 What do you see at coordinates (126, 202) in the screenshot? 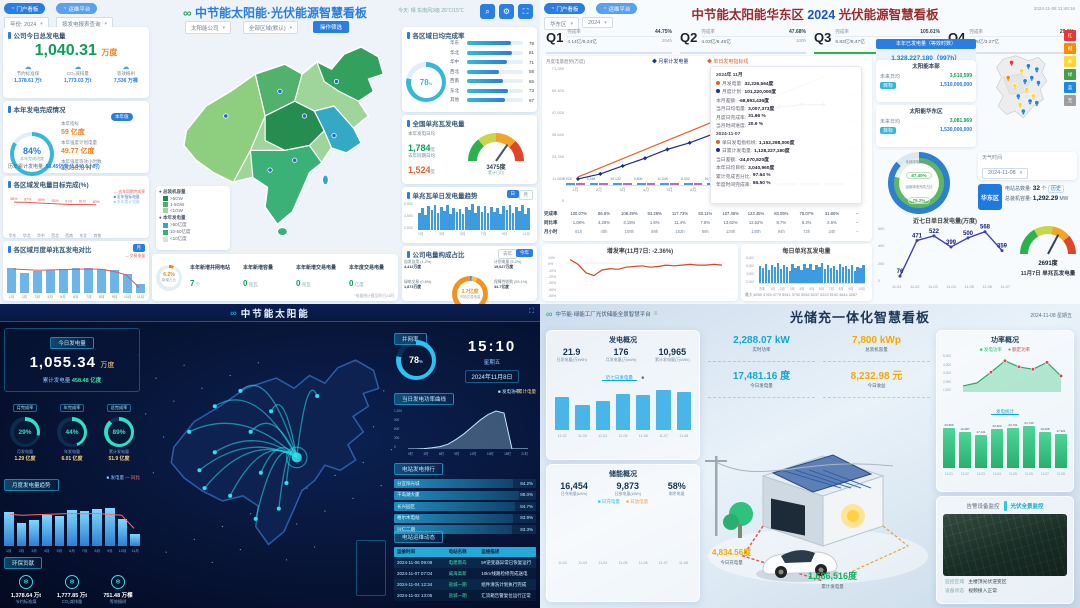
I see `legend-item: ■ 本年累计电量` at bounding box center [126, 202].